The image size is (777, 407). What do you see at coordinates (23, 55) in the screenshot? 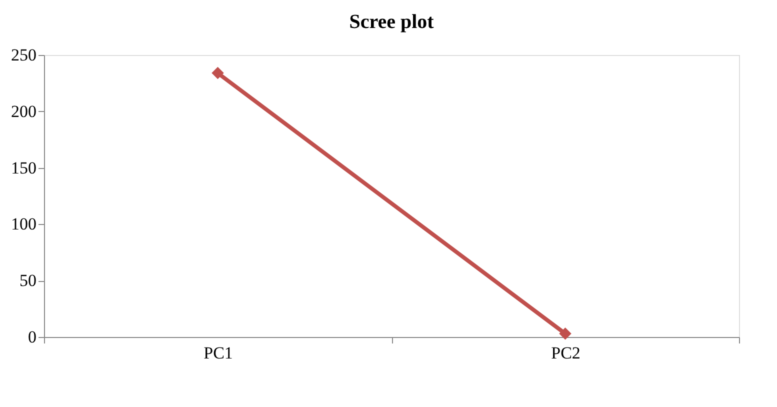
I see `y-tick-label: 250` at bounding box center [23, 55].